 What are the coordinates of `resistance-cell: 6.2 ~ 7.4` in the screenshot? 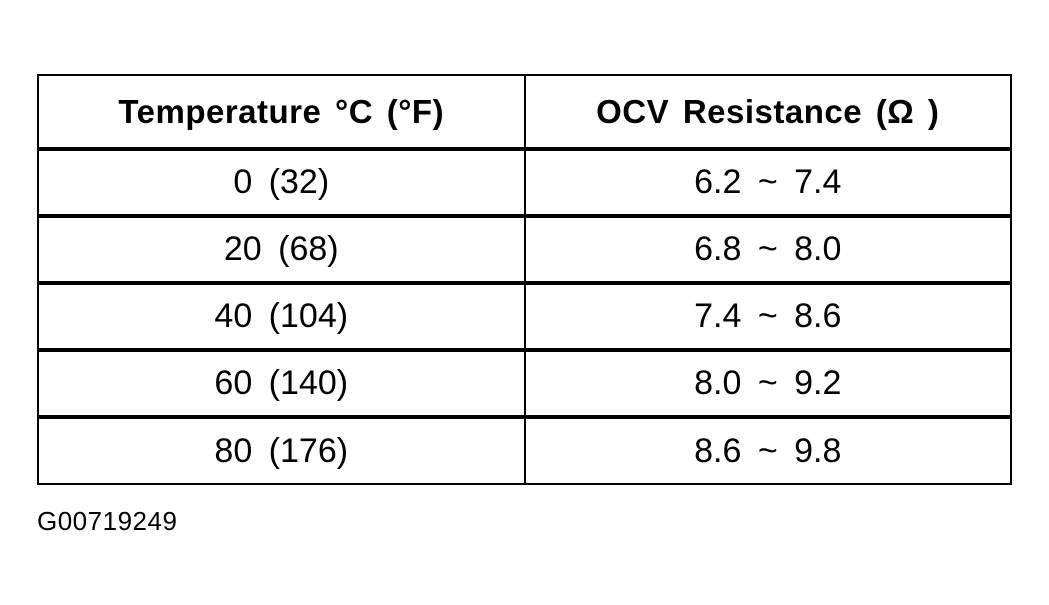 It's located at (768, 182).